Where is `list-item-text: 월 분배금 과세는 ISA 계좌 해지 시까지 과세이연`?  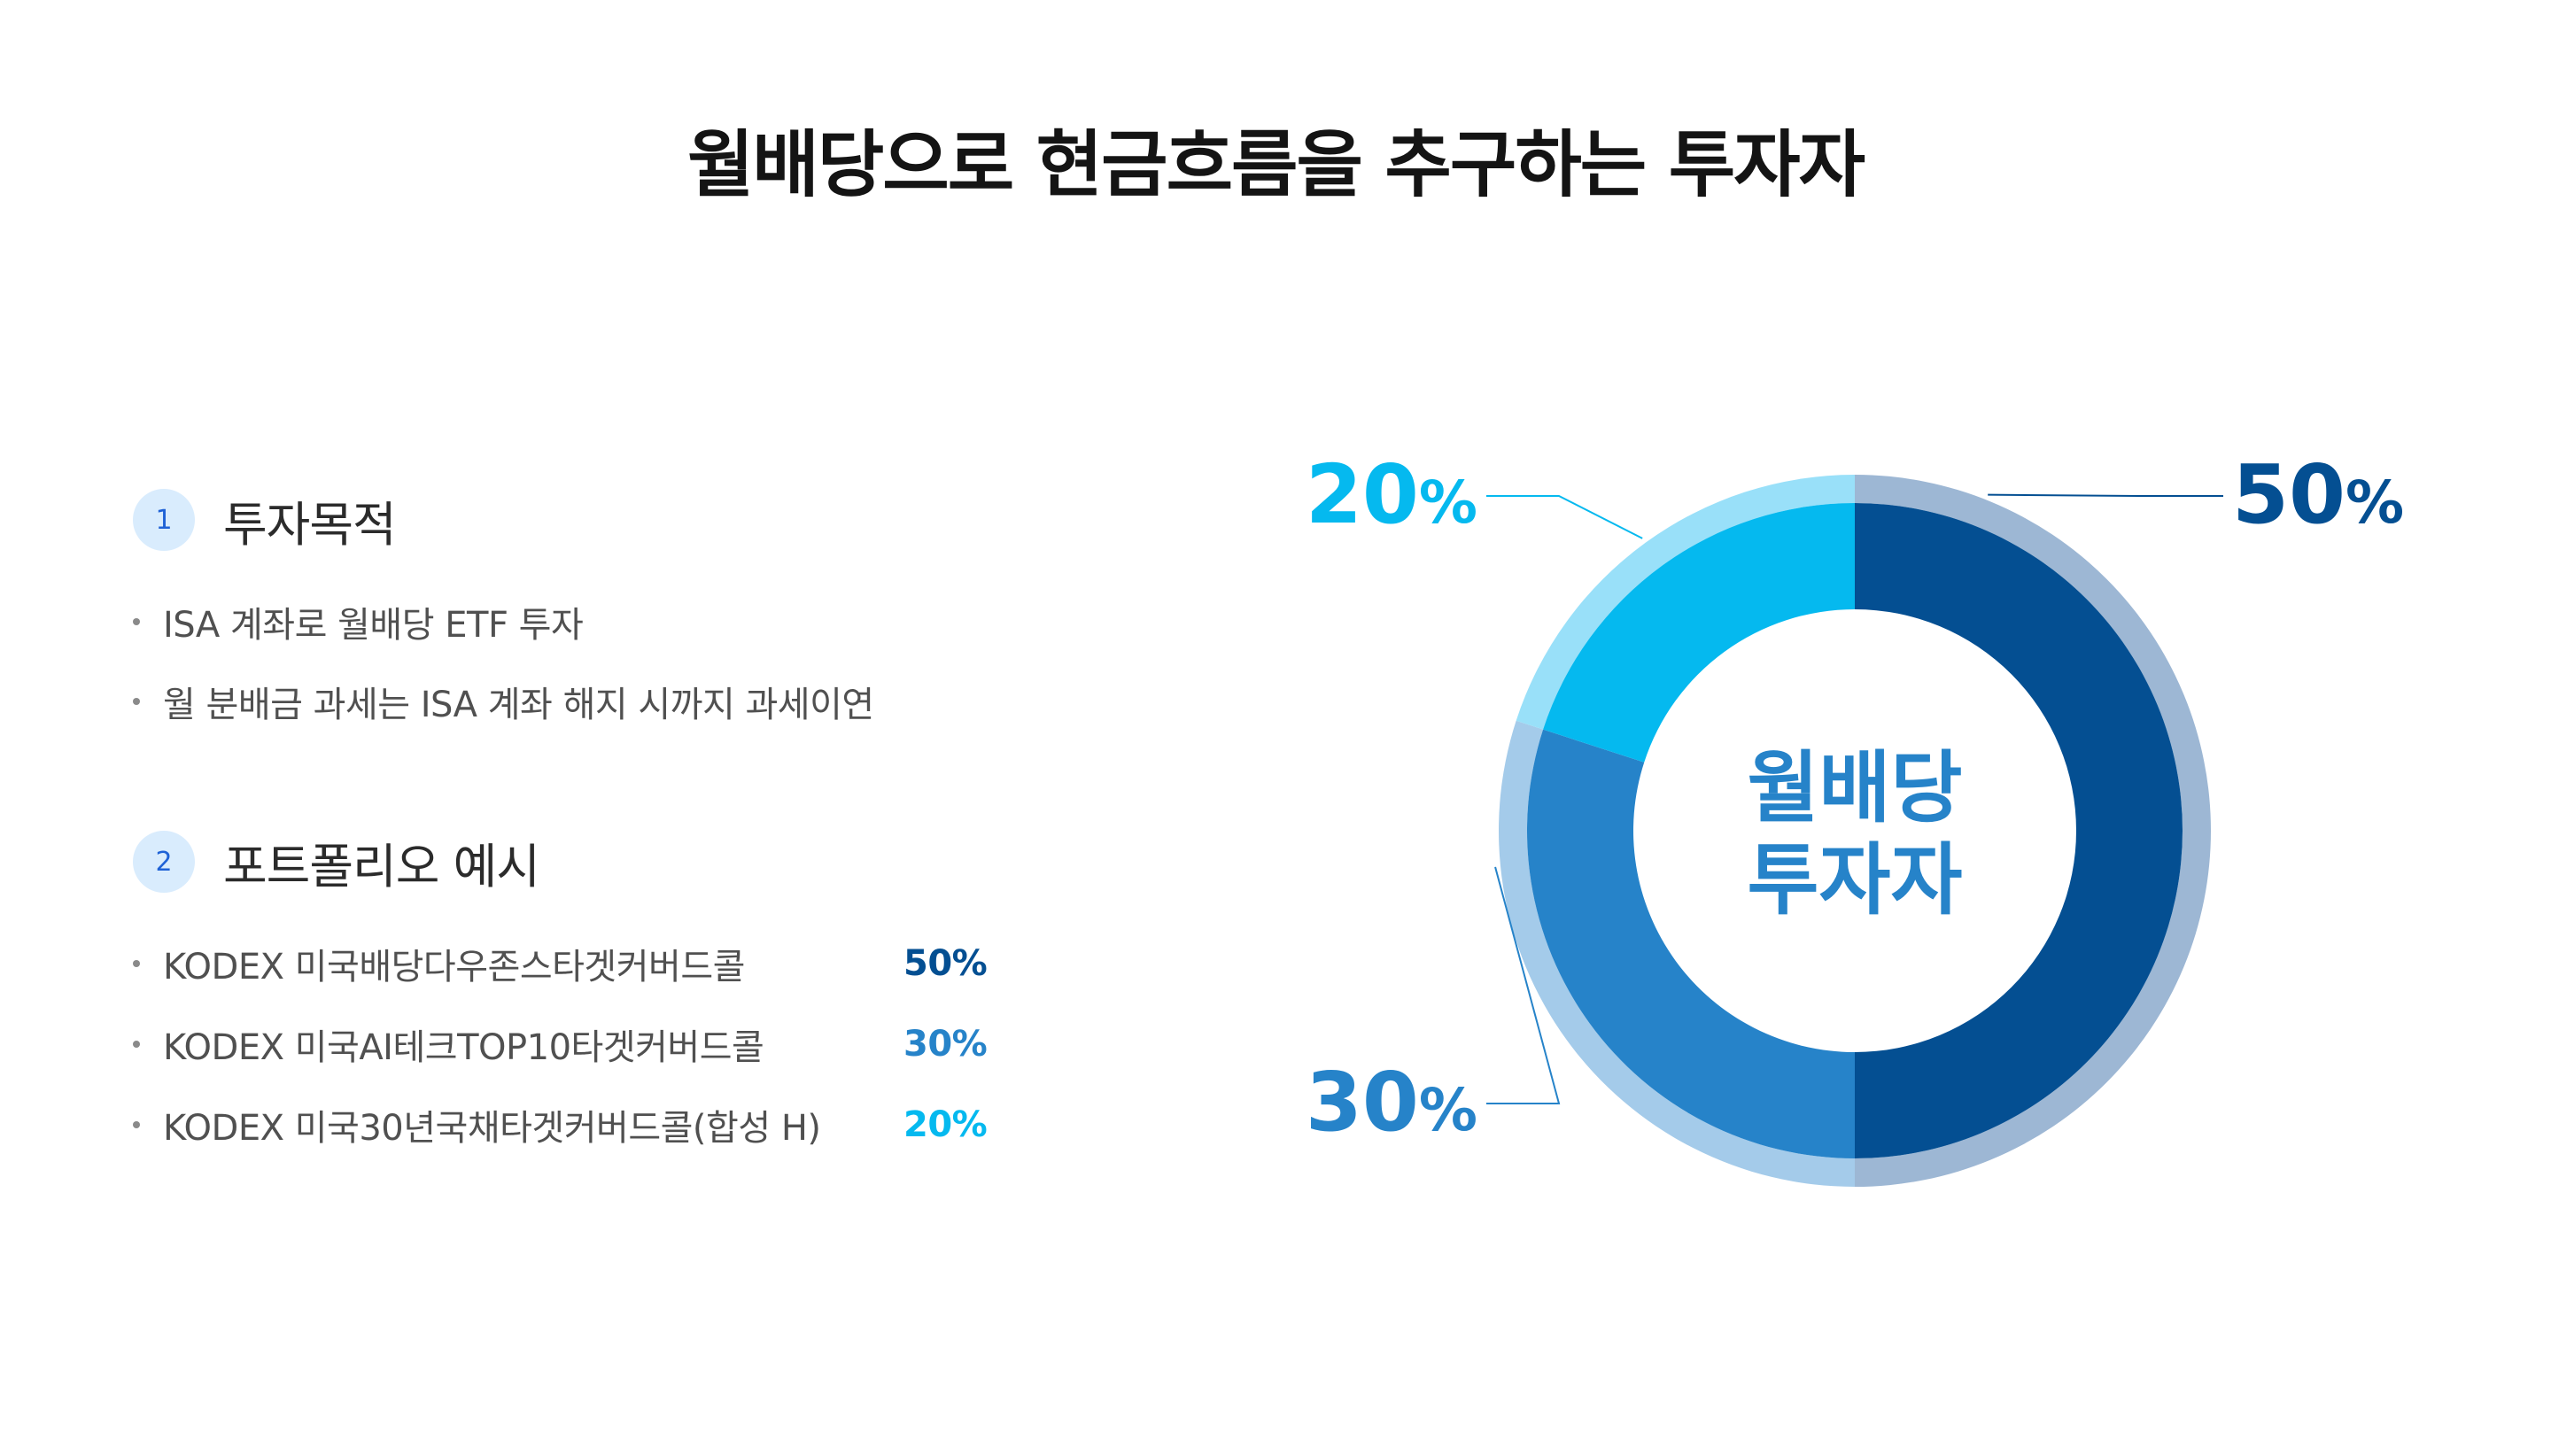 list-item-text: 월 분배금 과세는 ISA 계좌 해지 시까지 과세이연 is located at coordinates (518, 705).